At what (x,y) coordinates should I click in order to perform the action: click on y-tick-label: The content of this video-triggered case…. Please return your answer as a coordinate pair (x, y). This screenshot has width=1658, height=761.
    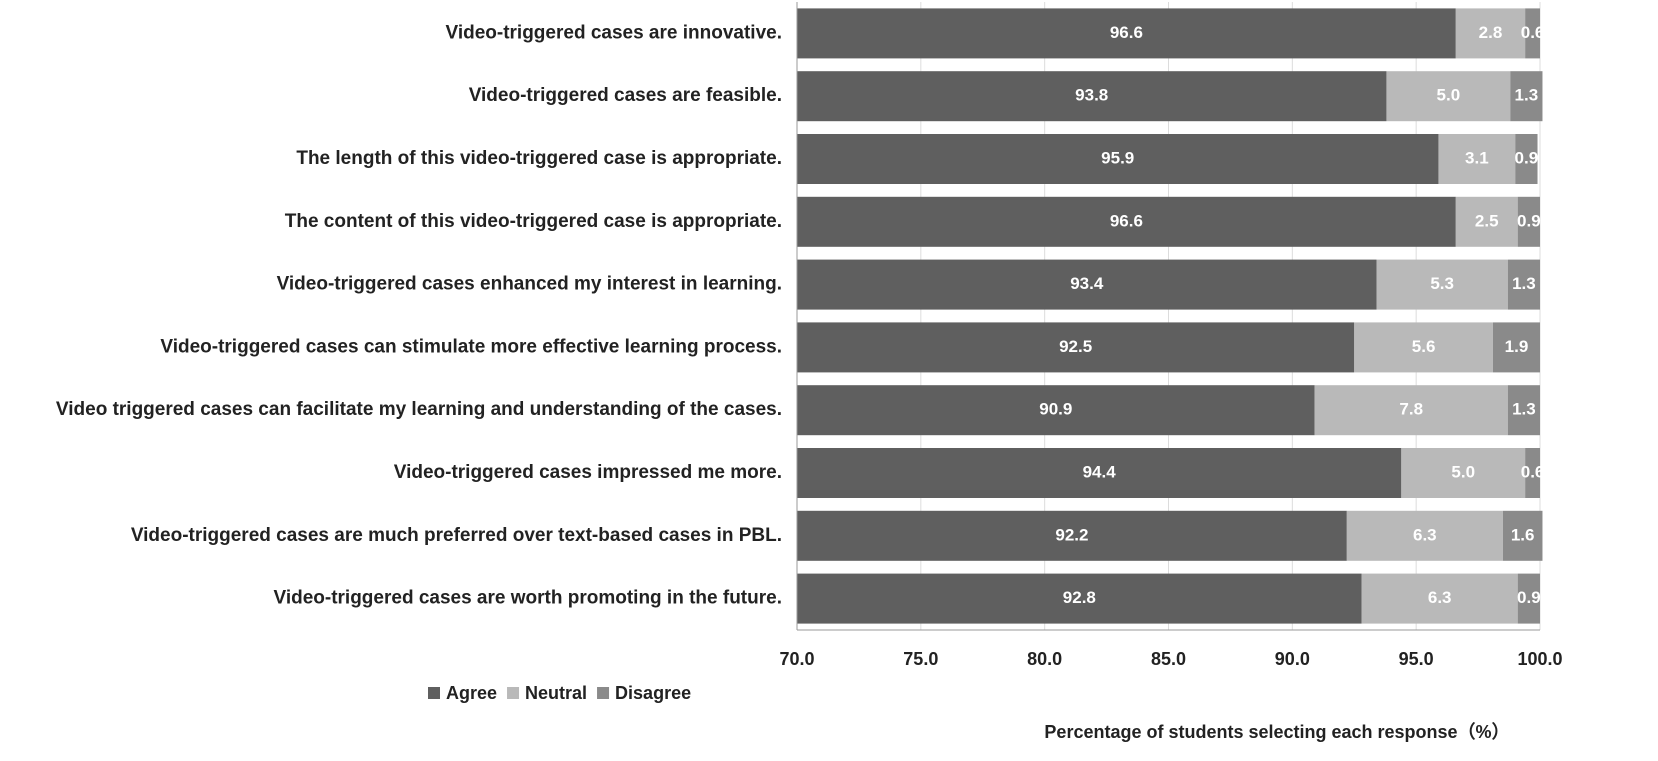
    Looking at the image, I should click on (533, 221).